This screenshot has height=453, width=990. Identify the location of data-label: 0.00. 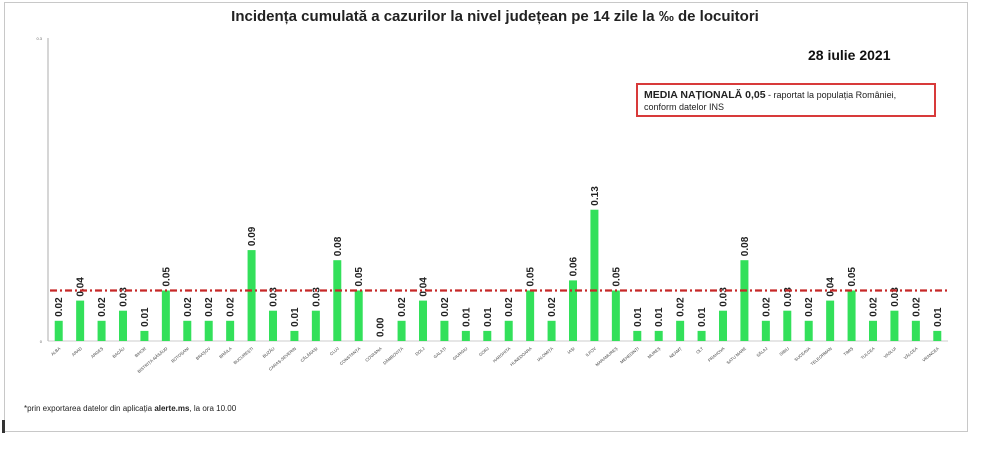
(381, 327).